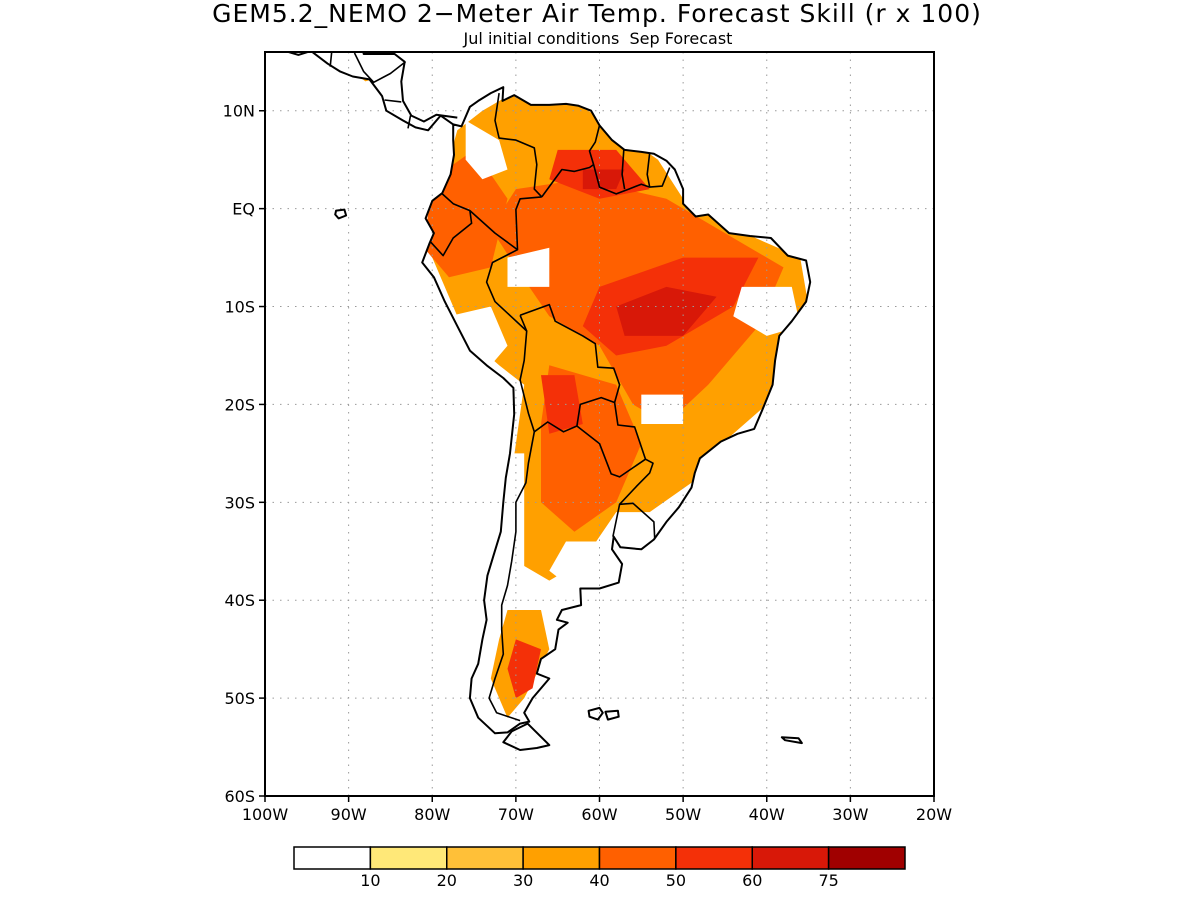  What do you see at coordinates (767, 311) in the screenshot?
I see `low-skill-northeast-brazil` at bounding box center [767, 311].